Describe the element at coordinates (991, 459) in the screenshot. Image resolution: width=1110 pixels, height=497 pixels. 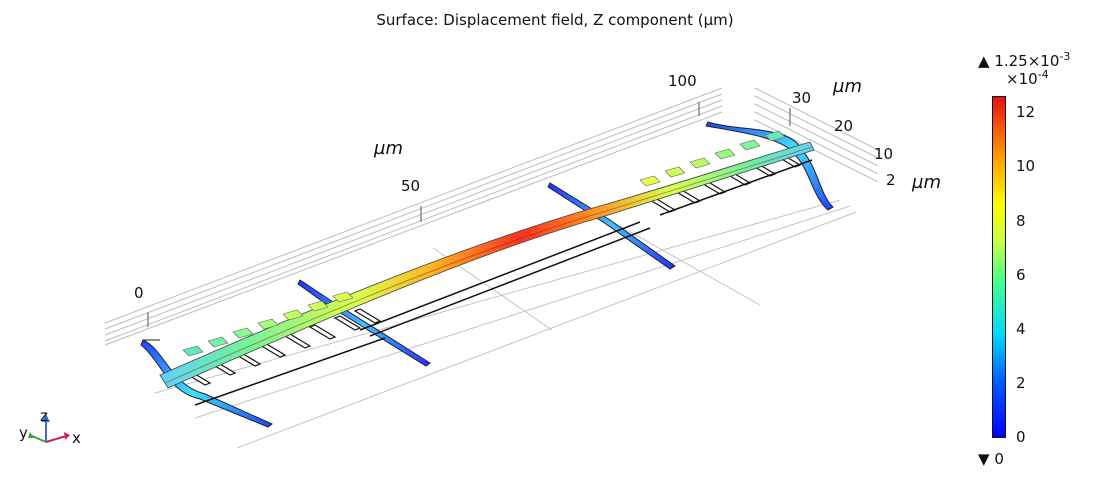
I see `colorbar-min-label: ▼ 0` at that location.